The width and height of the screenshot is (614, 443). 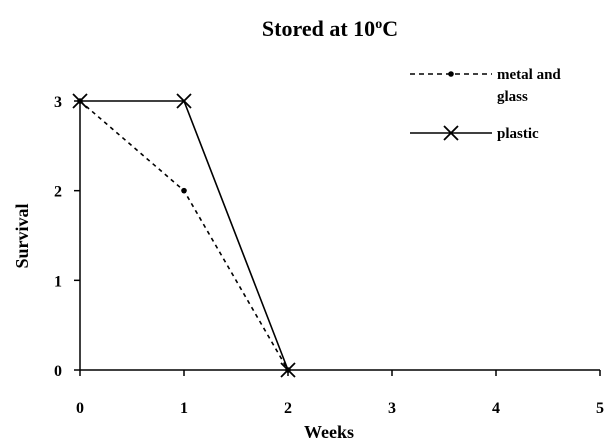 I want to click on x-tick-label: 4, so click(x=496, y=408).